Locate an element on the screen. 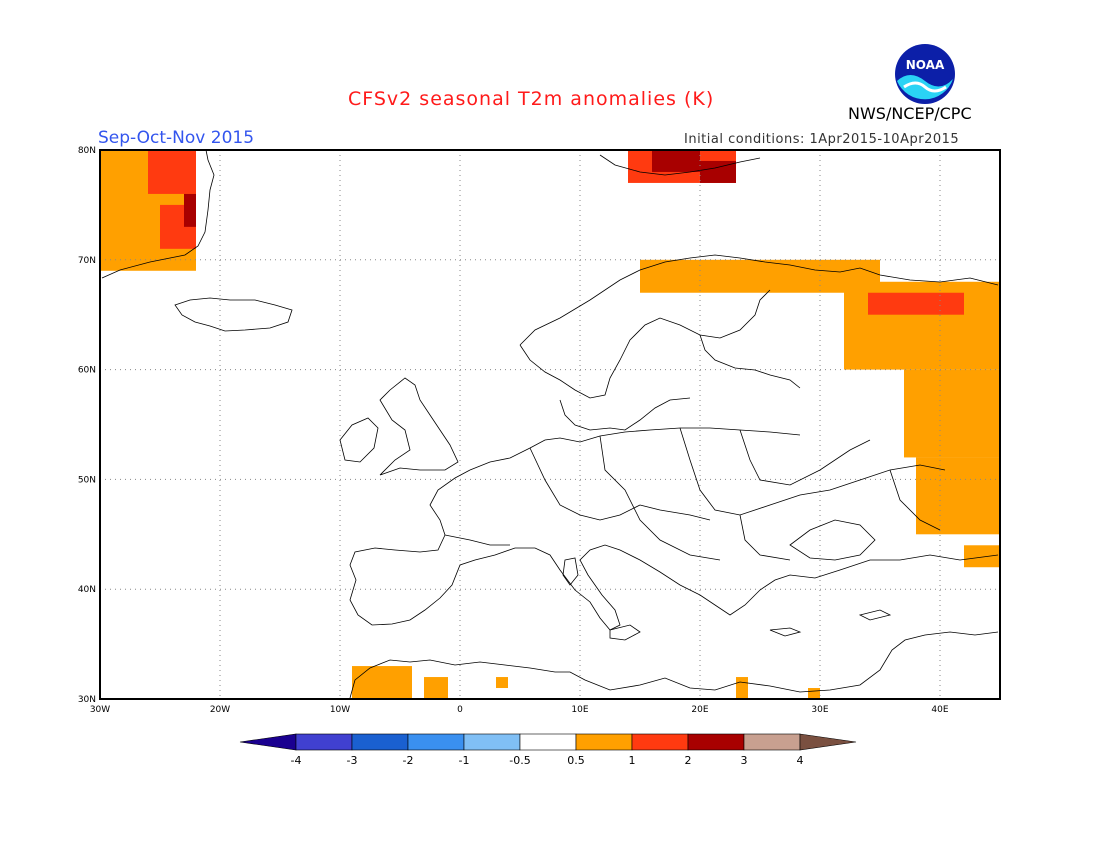 The image size is (1100, 850). colorbar-tick-label: -3 is located at coordinates (352, 760).